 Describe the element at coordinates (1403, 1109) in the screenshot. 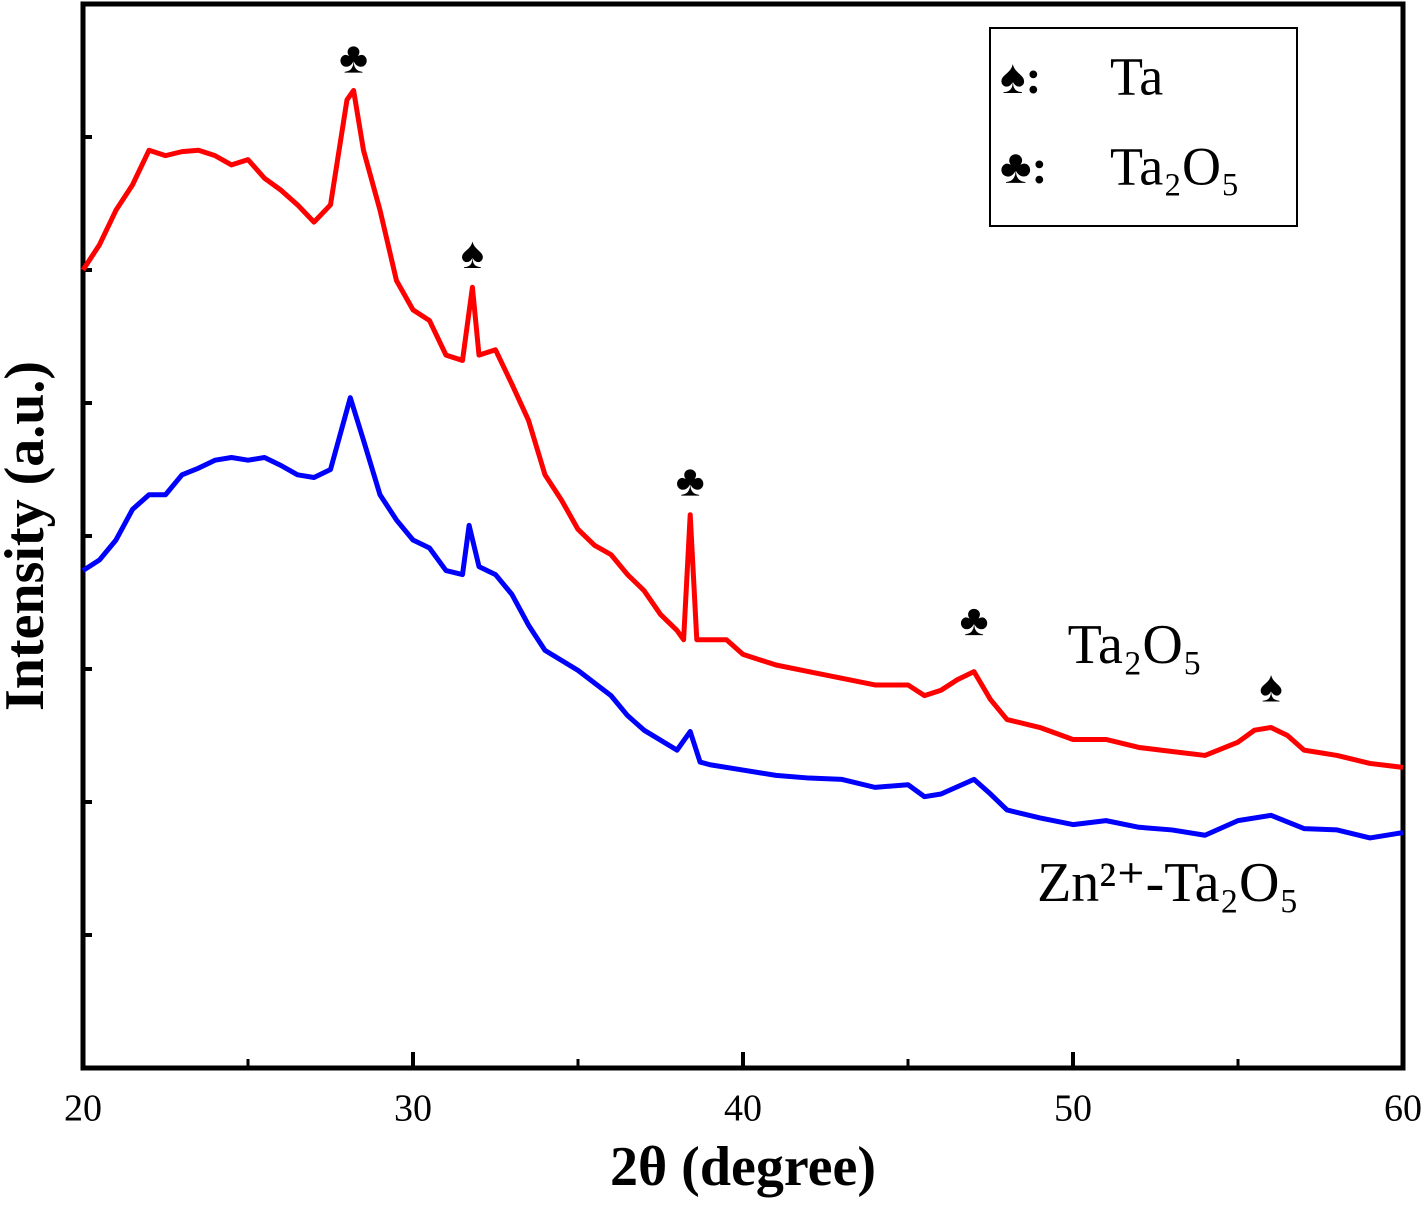

I see `x-tick-label: 60` at that location.